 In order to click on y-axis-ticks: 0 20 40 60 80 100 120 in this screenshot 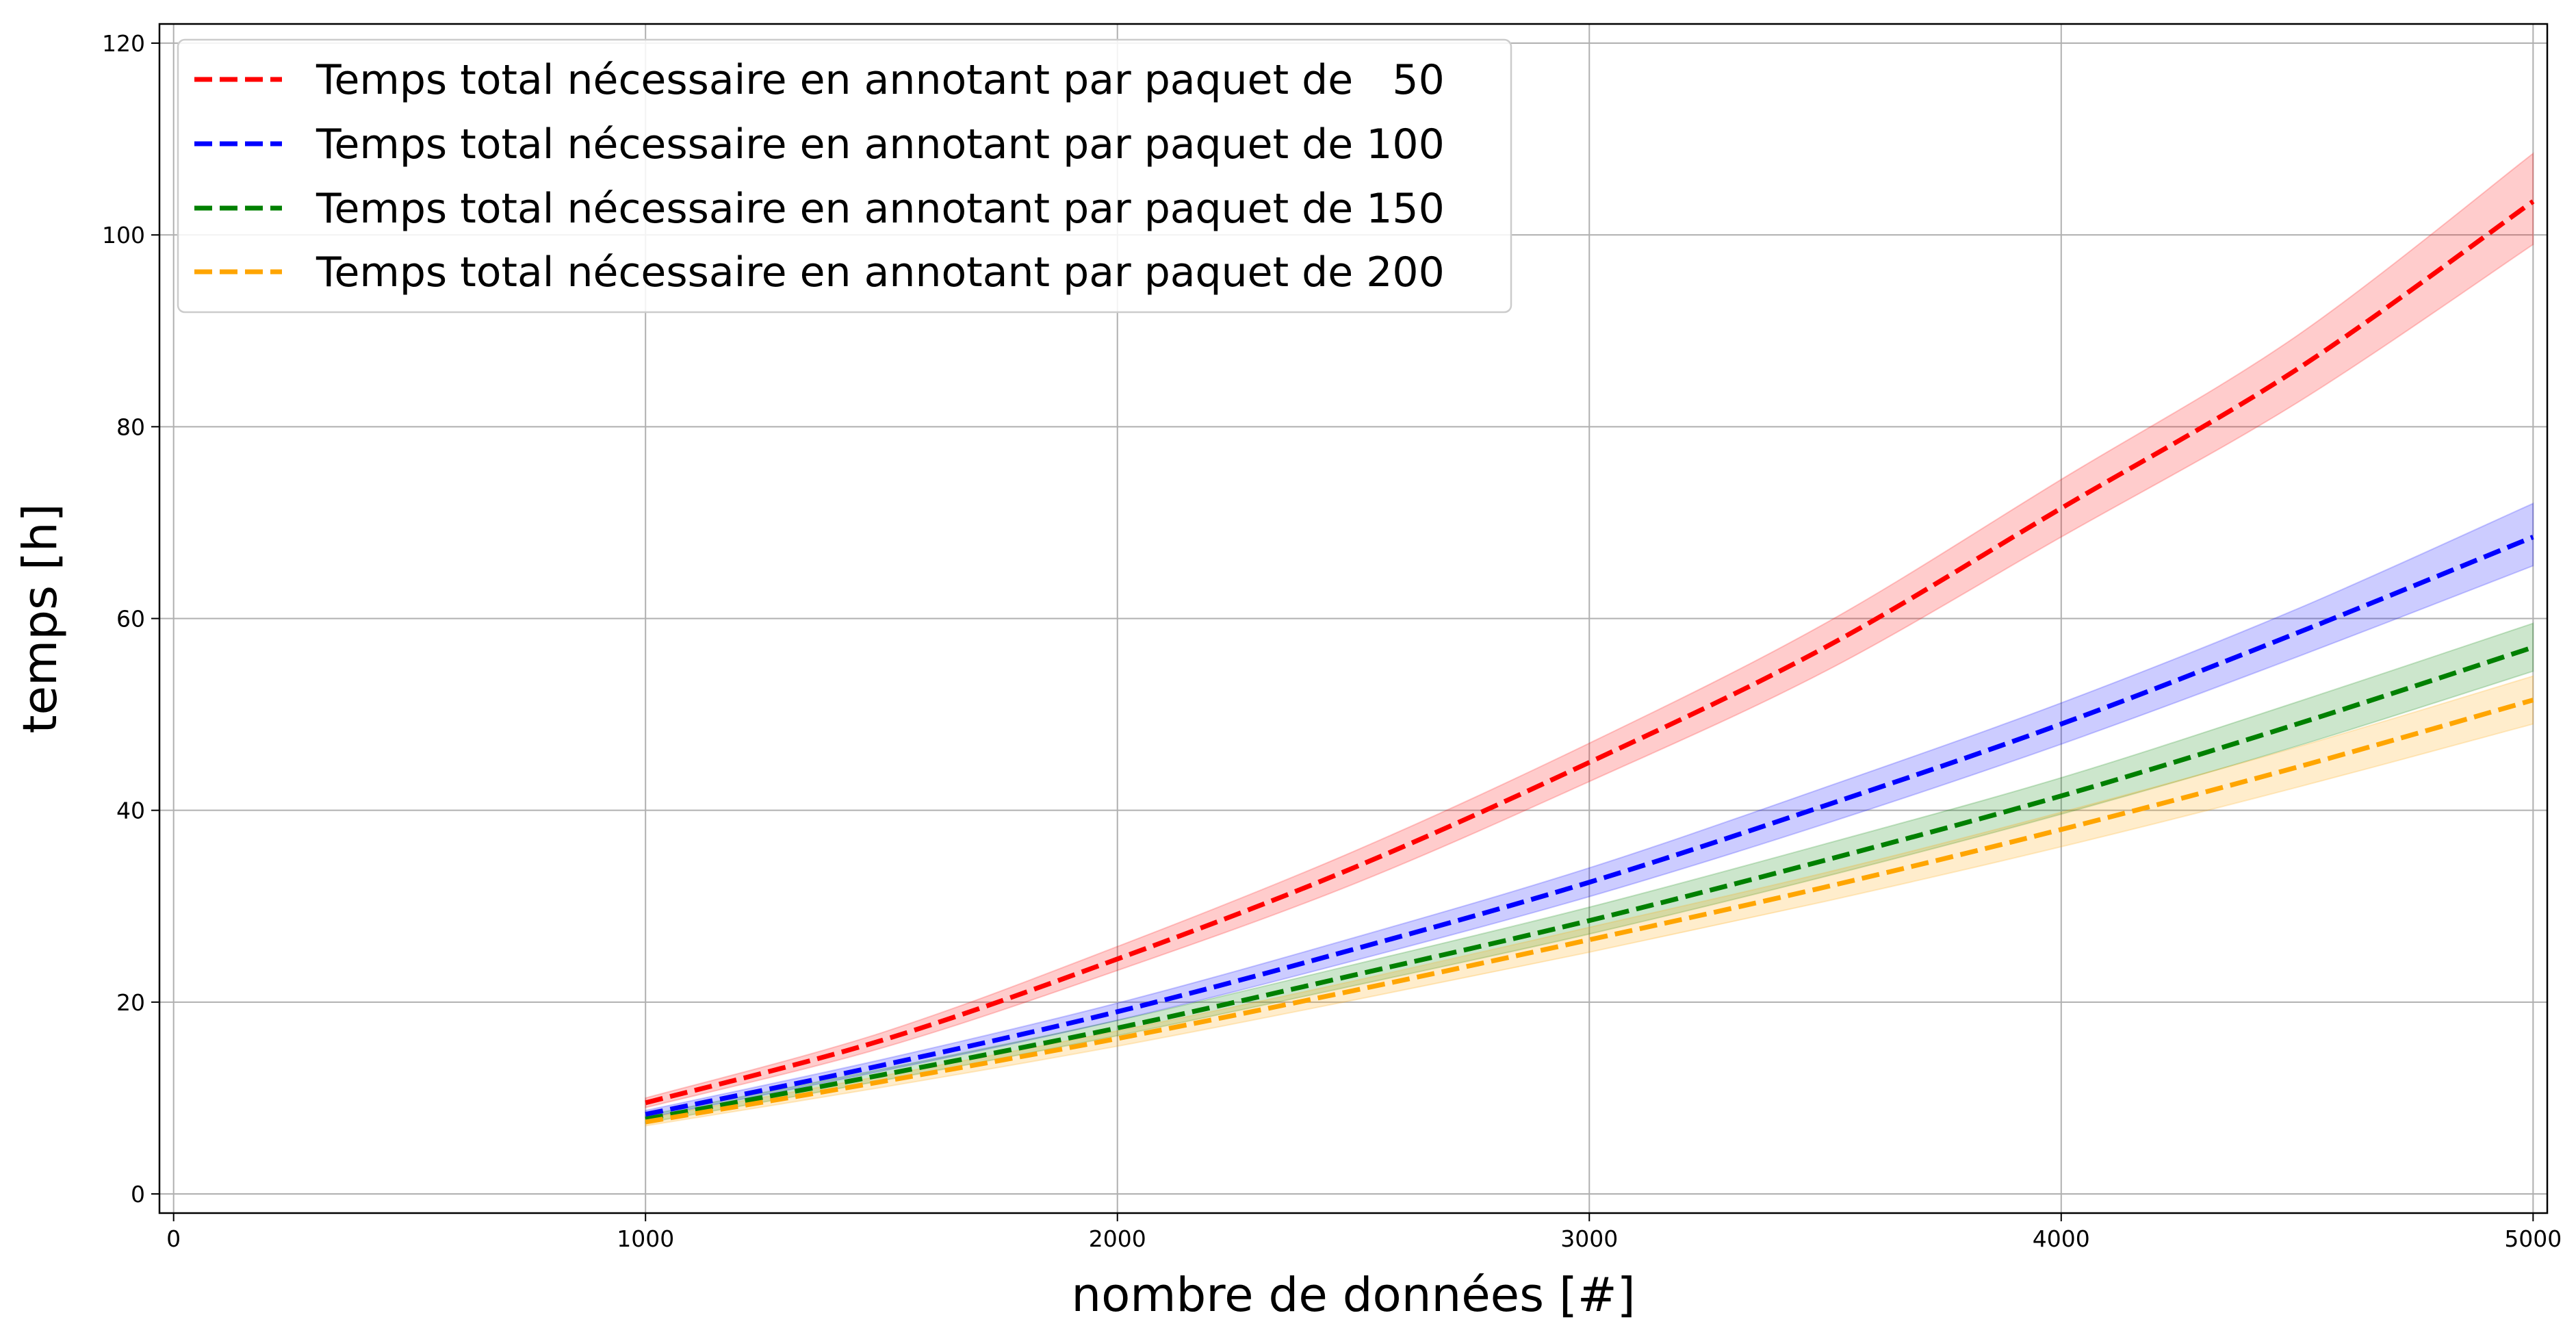, I will do `click(130, 619)`.